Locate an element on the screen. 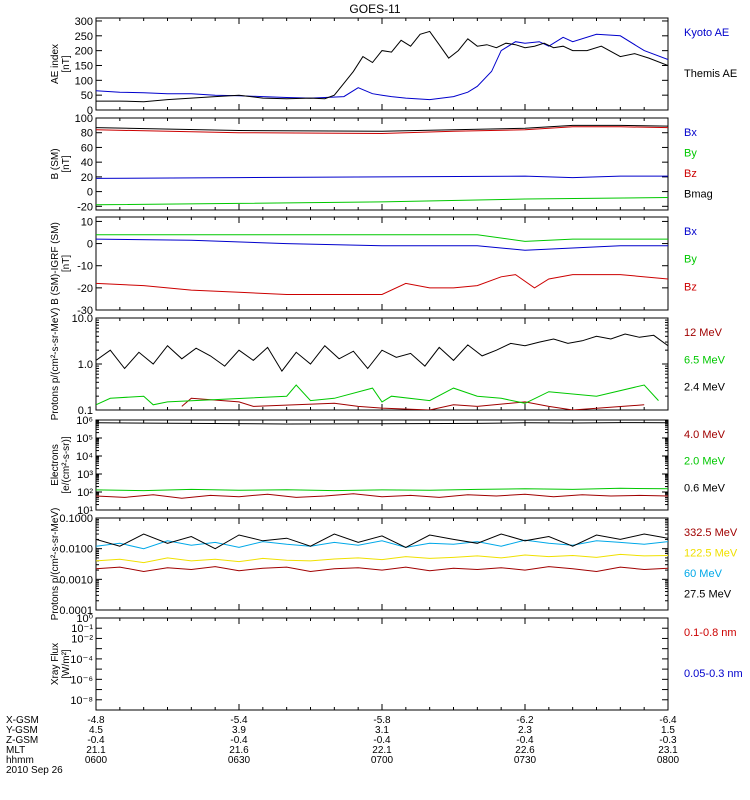  series-line-kyoto-ae is located at coordinates (382, 67).